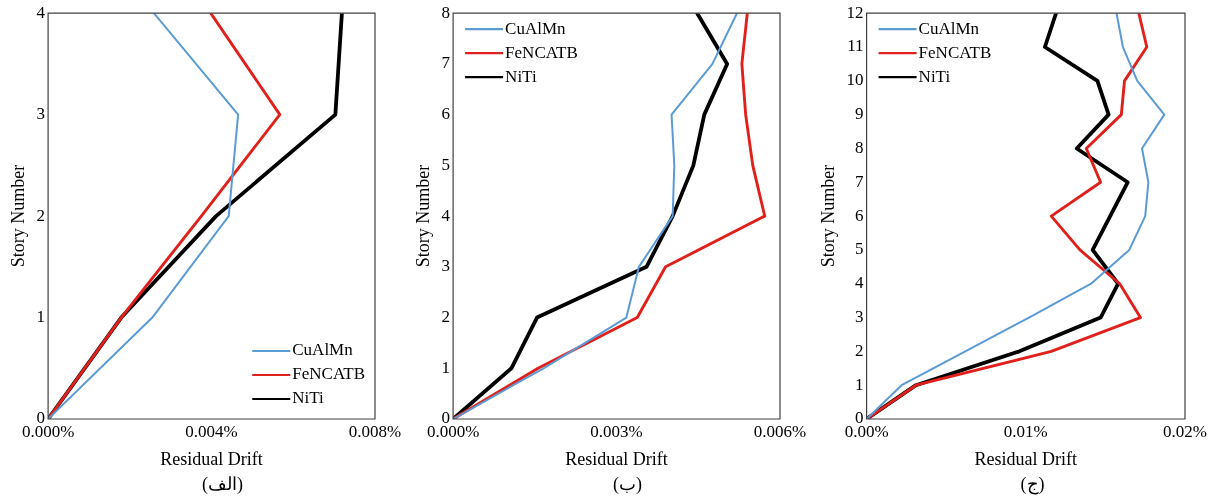  What do you see at coordinates (855, 12) in the screenshot?
I see `y-tick-label: 12` at bounding box center [855, 12].